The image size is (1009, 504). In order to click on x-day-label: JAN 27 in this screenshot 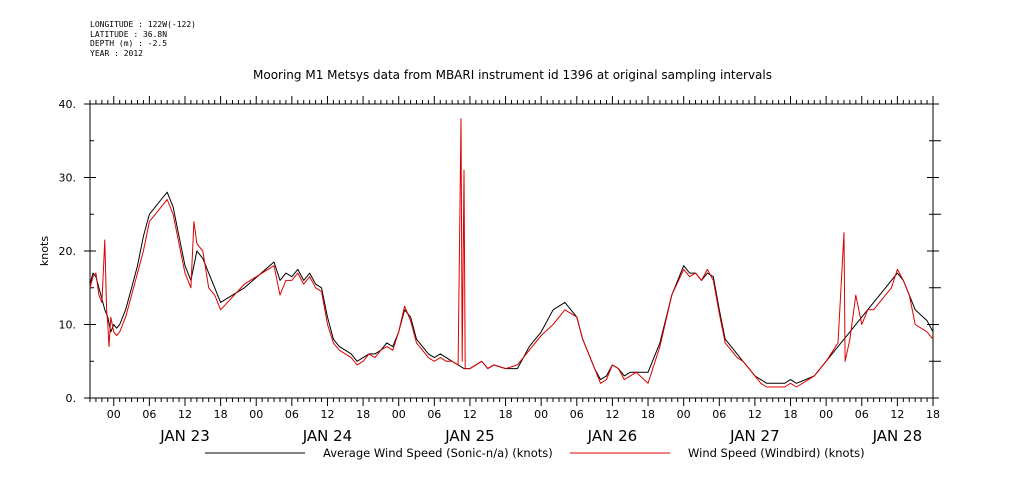, I will do `click(754, 436)`.